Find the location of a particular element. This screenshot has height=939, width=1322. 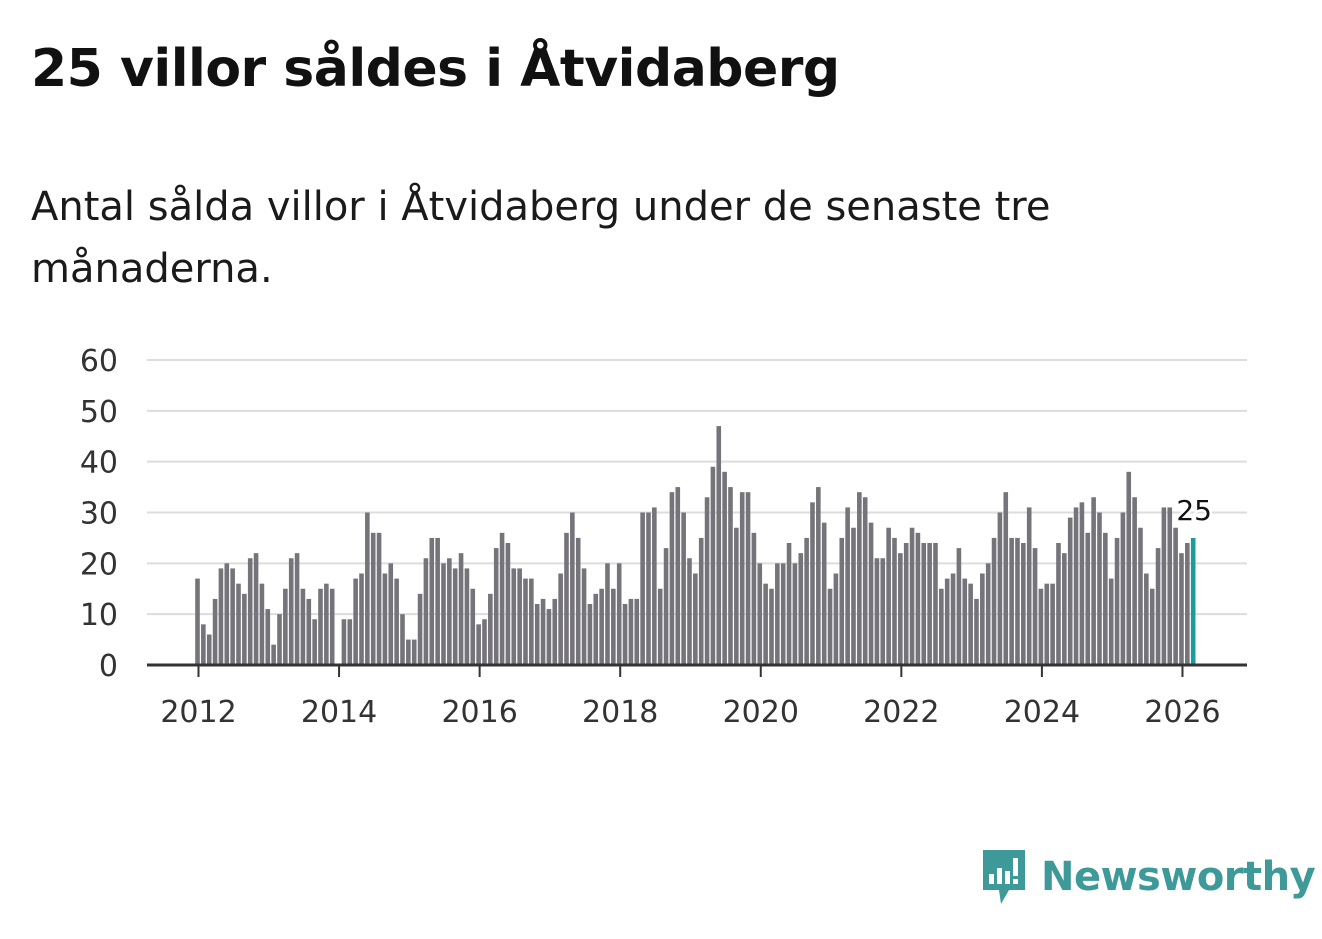

y-axis-labels: 0 10 20 30 40 50 60 is located at coordinates (99, 514).